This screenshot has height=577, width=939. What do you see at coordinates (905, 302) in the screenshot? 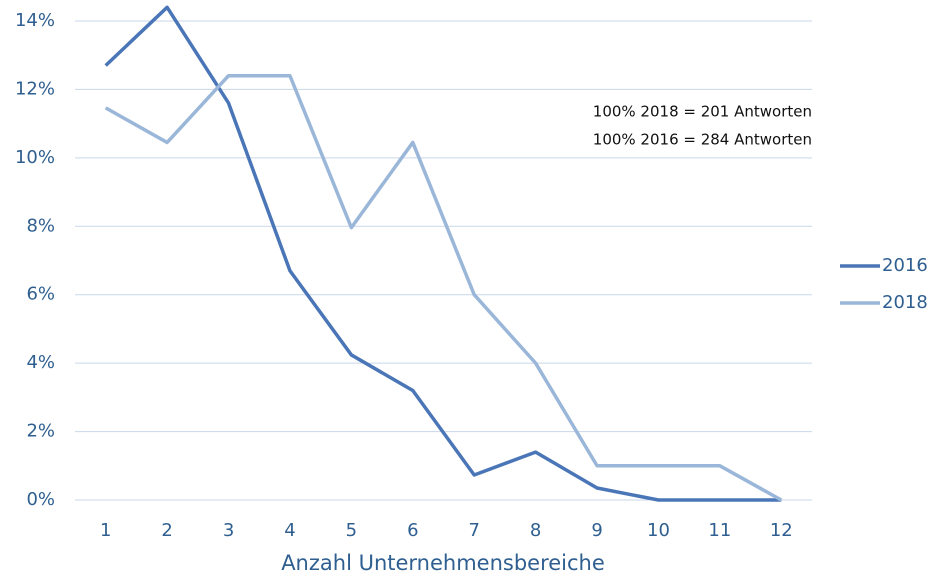
I see `legend-label: 2018` at bounding box center [905, 302].